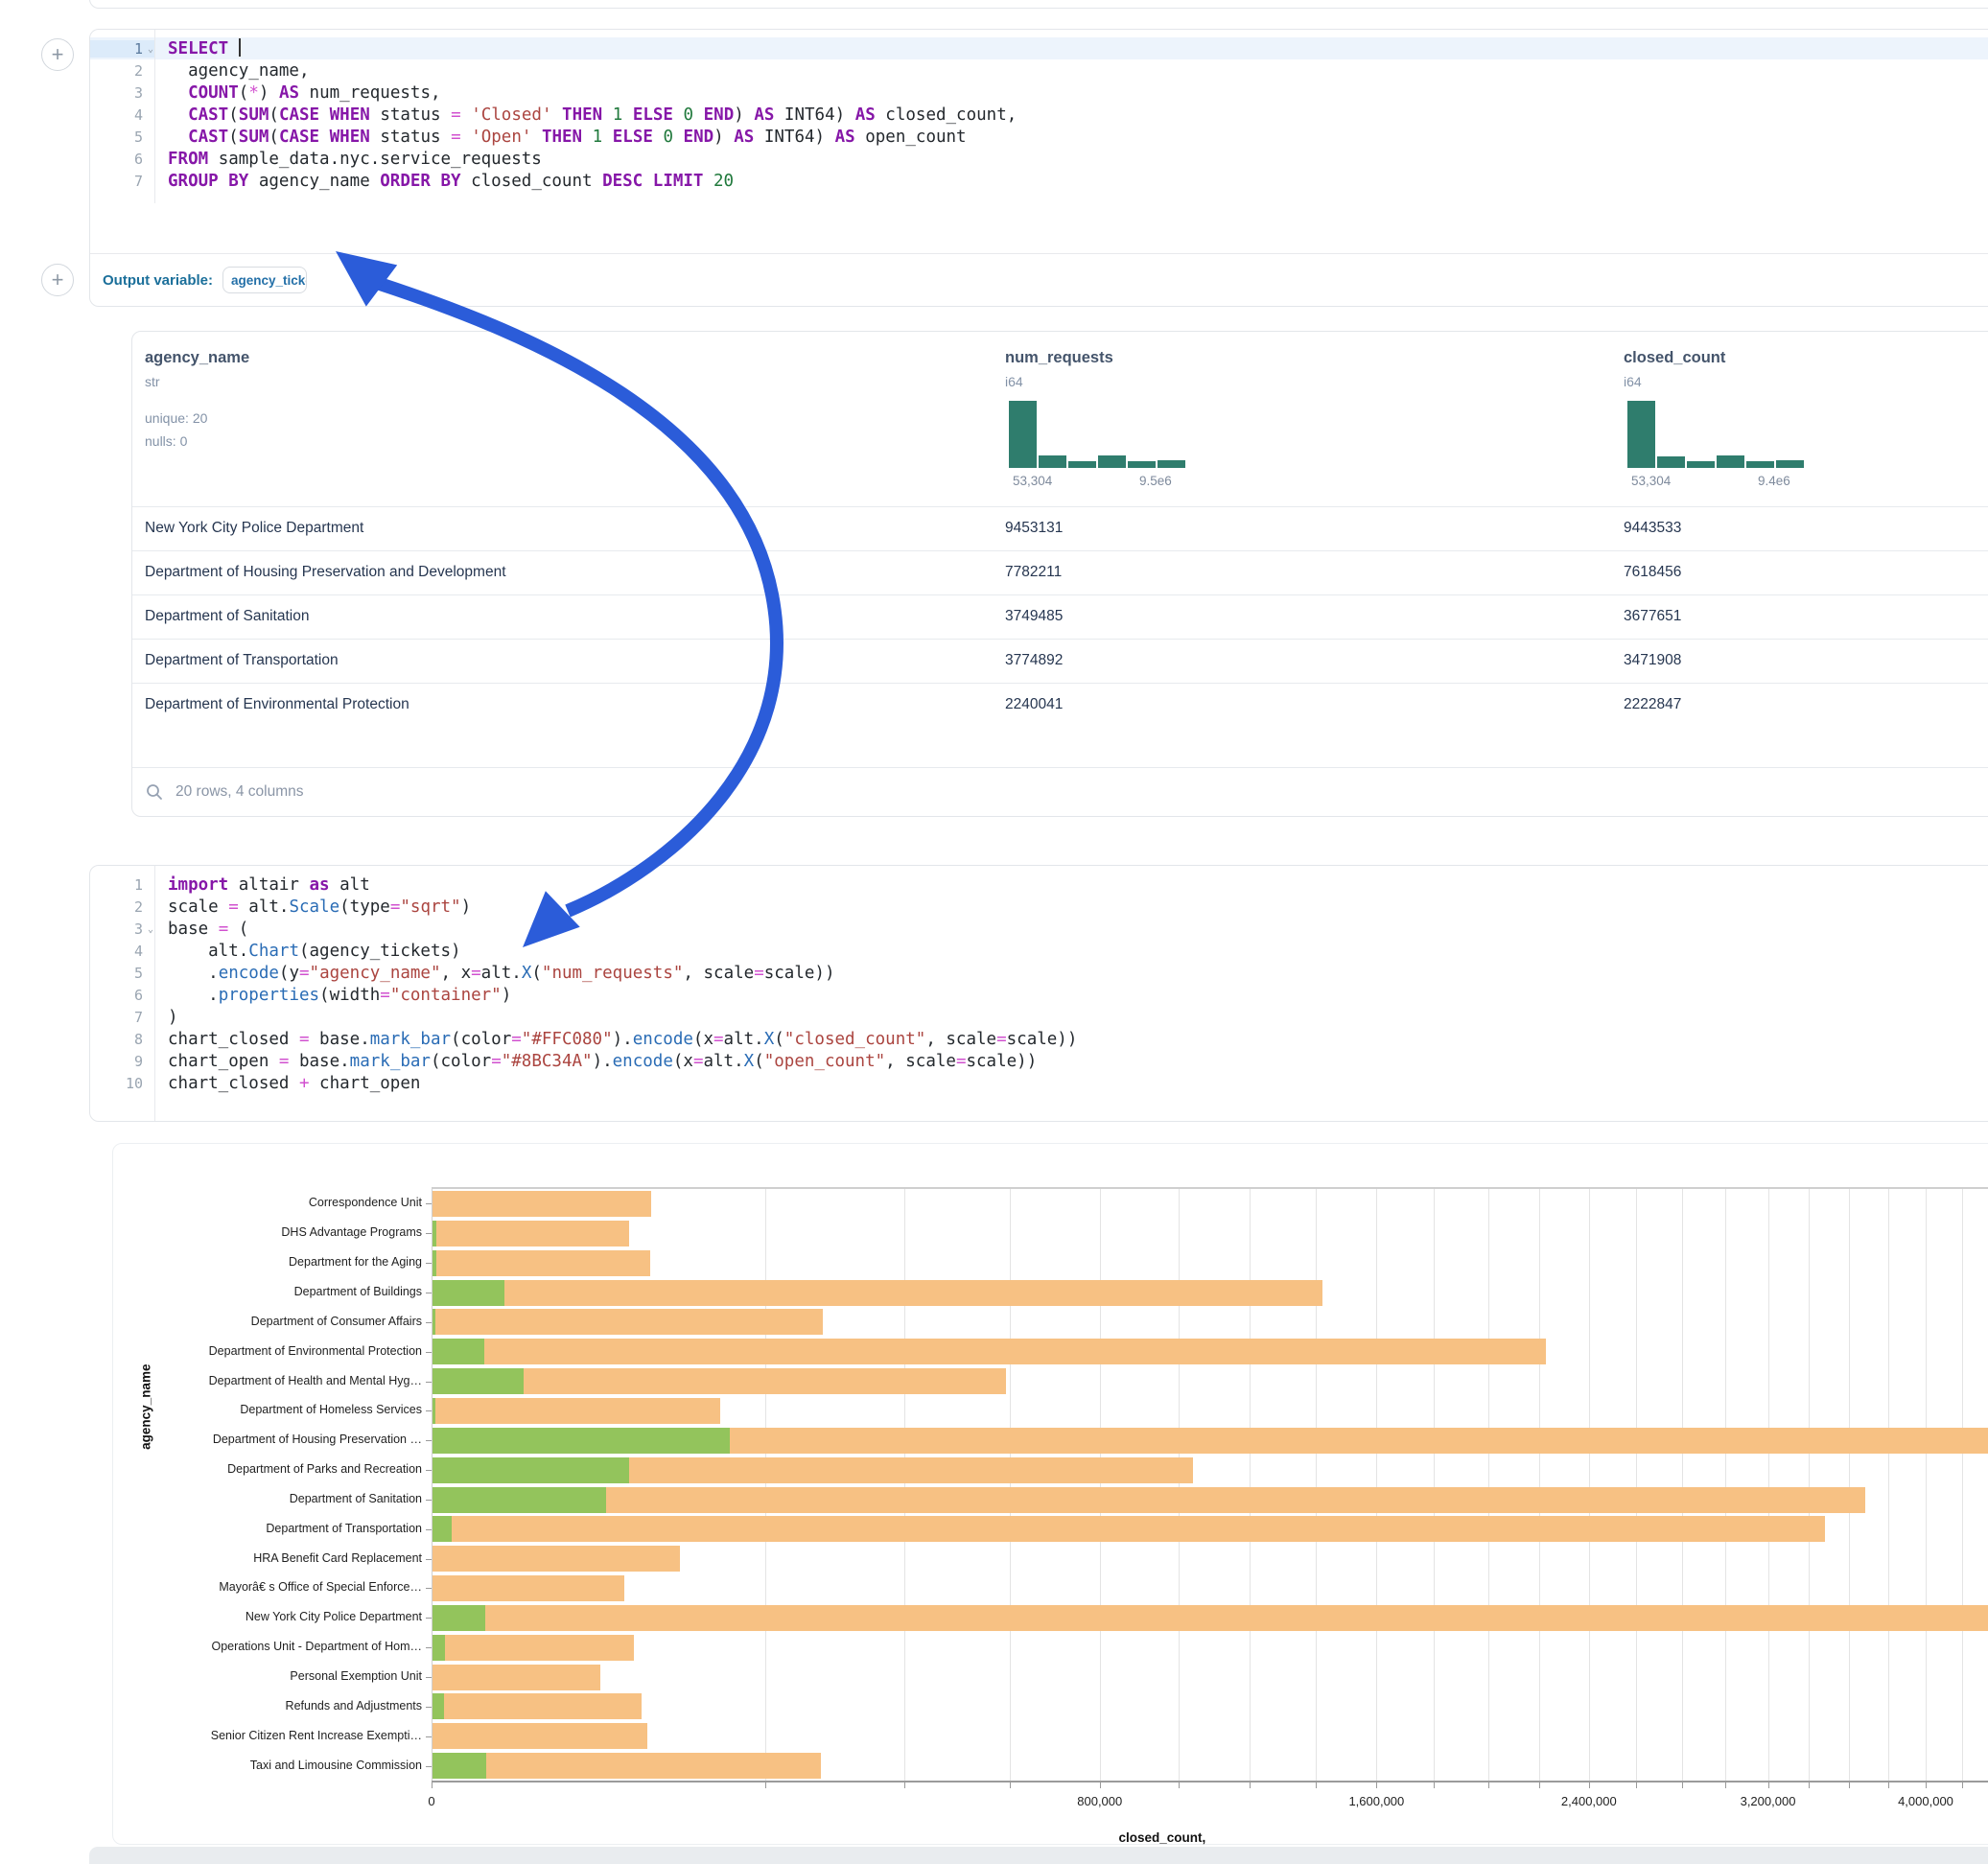 The image size is (1988, 1864). I want to click on column-type: str, so click(153, 381).